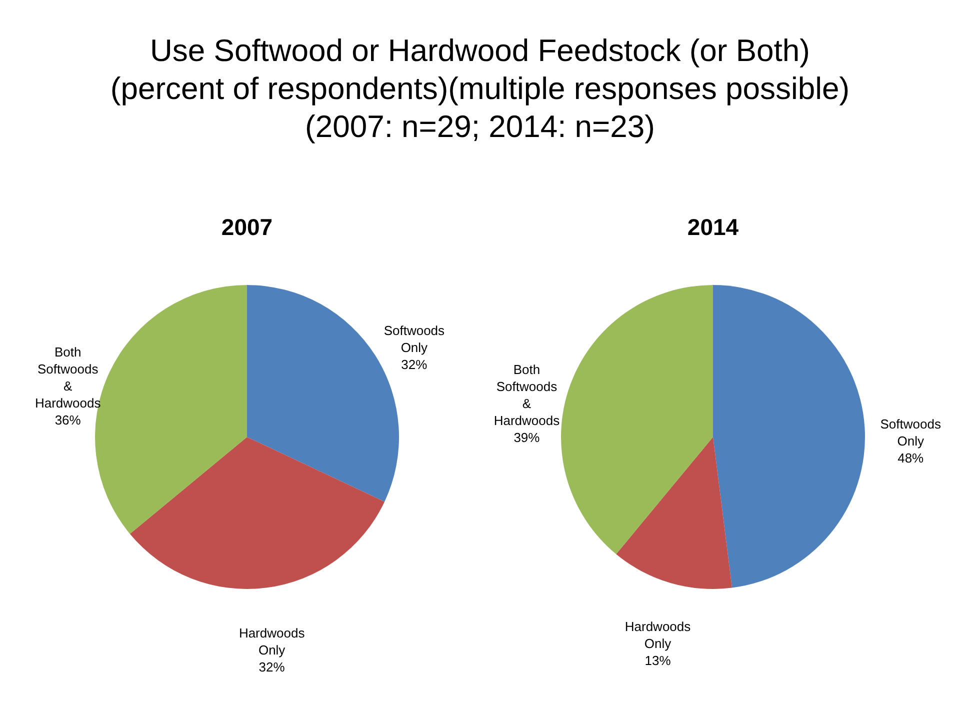  Describe the element at coordinates (480, 51) in the screenshot. I see `text: Use Softwood or Hardwood Feedstock (or Both)` at that location.